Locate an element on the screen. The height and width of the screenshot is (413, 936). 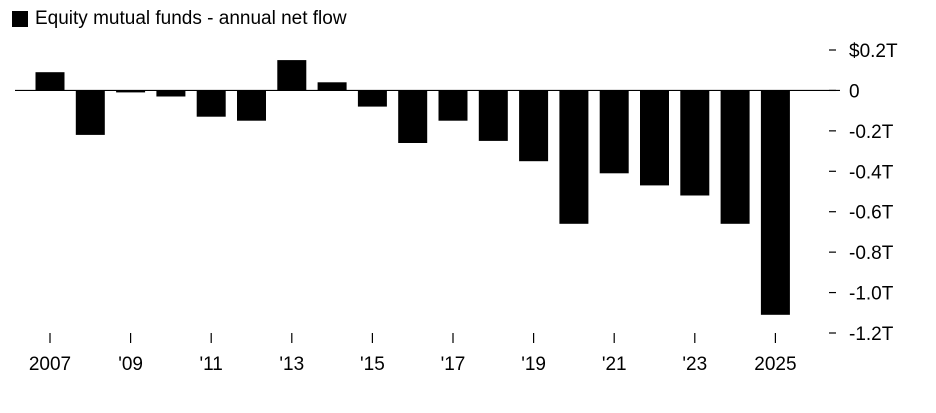
bar-2017 is located at coordinates (453, 105).